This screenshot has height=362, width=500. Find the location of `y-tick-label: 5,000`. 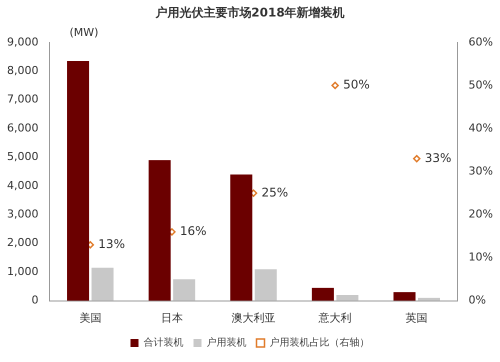

y-tick-label: 5,000 is located at coordinates (22, 157).